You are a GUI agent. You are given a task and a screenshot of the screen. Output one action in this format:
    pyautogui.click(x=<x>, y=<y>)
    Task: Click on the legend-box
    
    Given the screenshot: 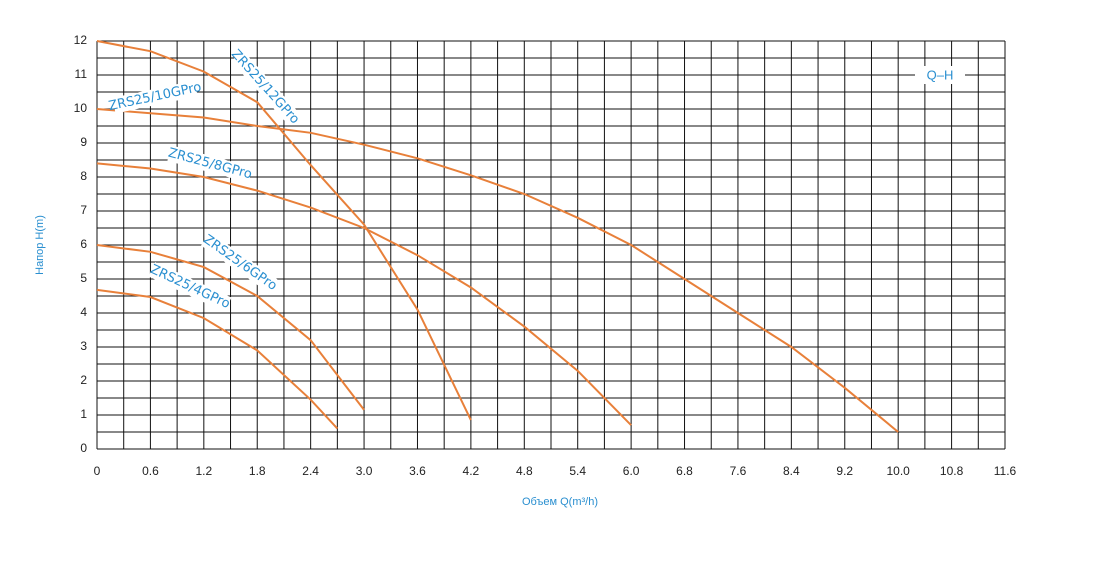 What is the action you would take?
    pyautogui.click(x=940, y=75)
    